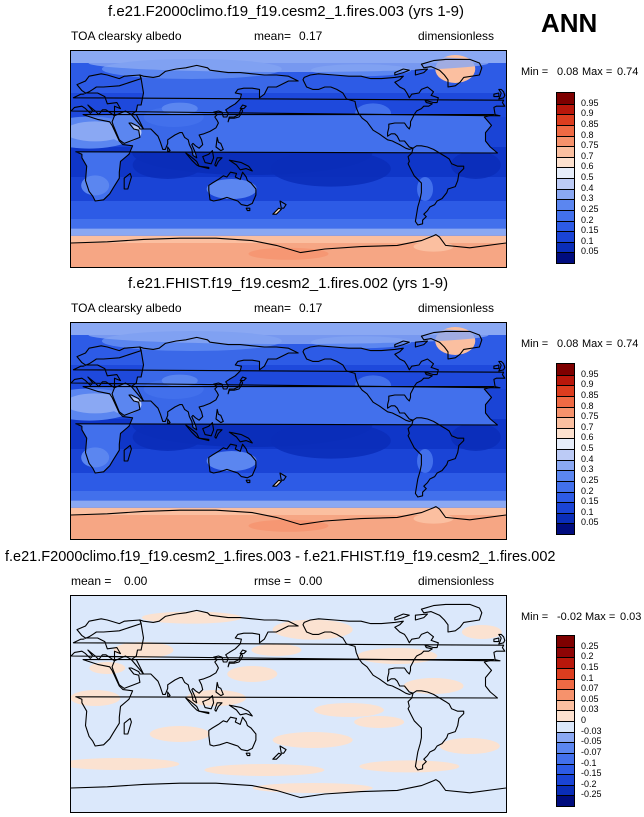 This screenshot has height=817, width=644. I want to click on panel-3-rmse-label: rmse =, so click(273, 581).